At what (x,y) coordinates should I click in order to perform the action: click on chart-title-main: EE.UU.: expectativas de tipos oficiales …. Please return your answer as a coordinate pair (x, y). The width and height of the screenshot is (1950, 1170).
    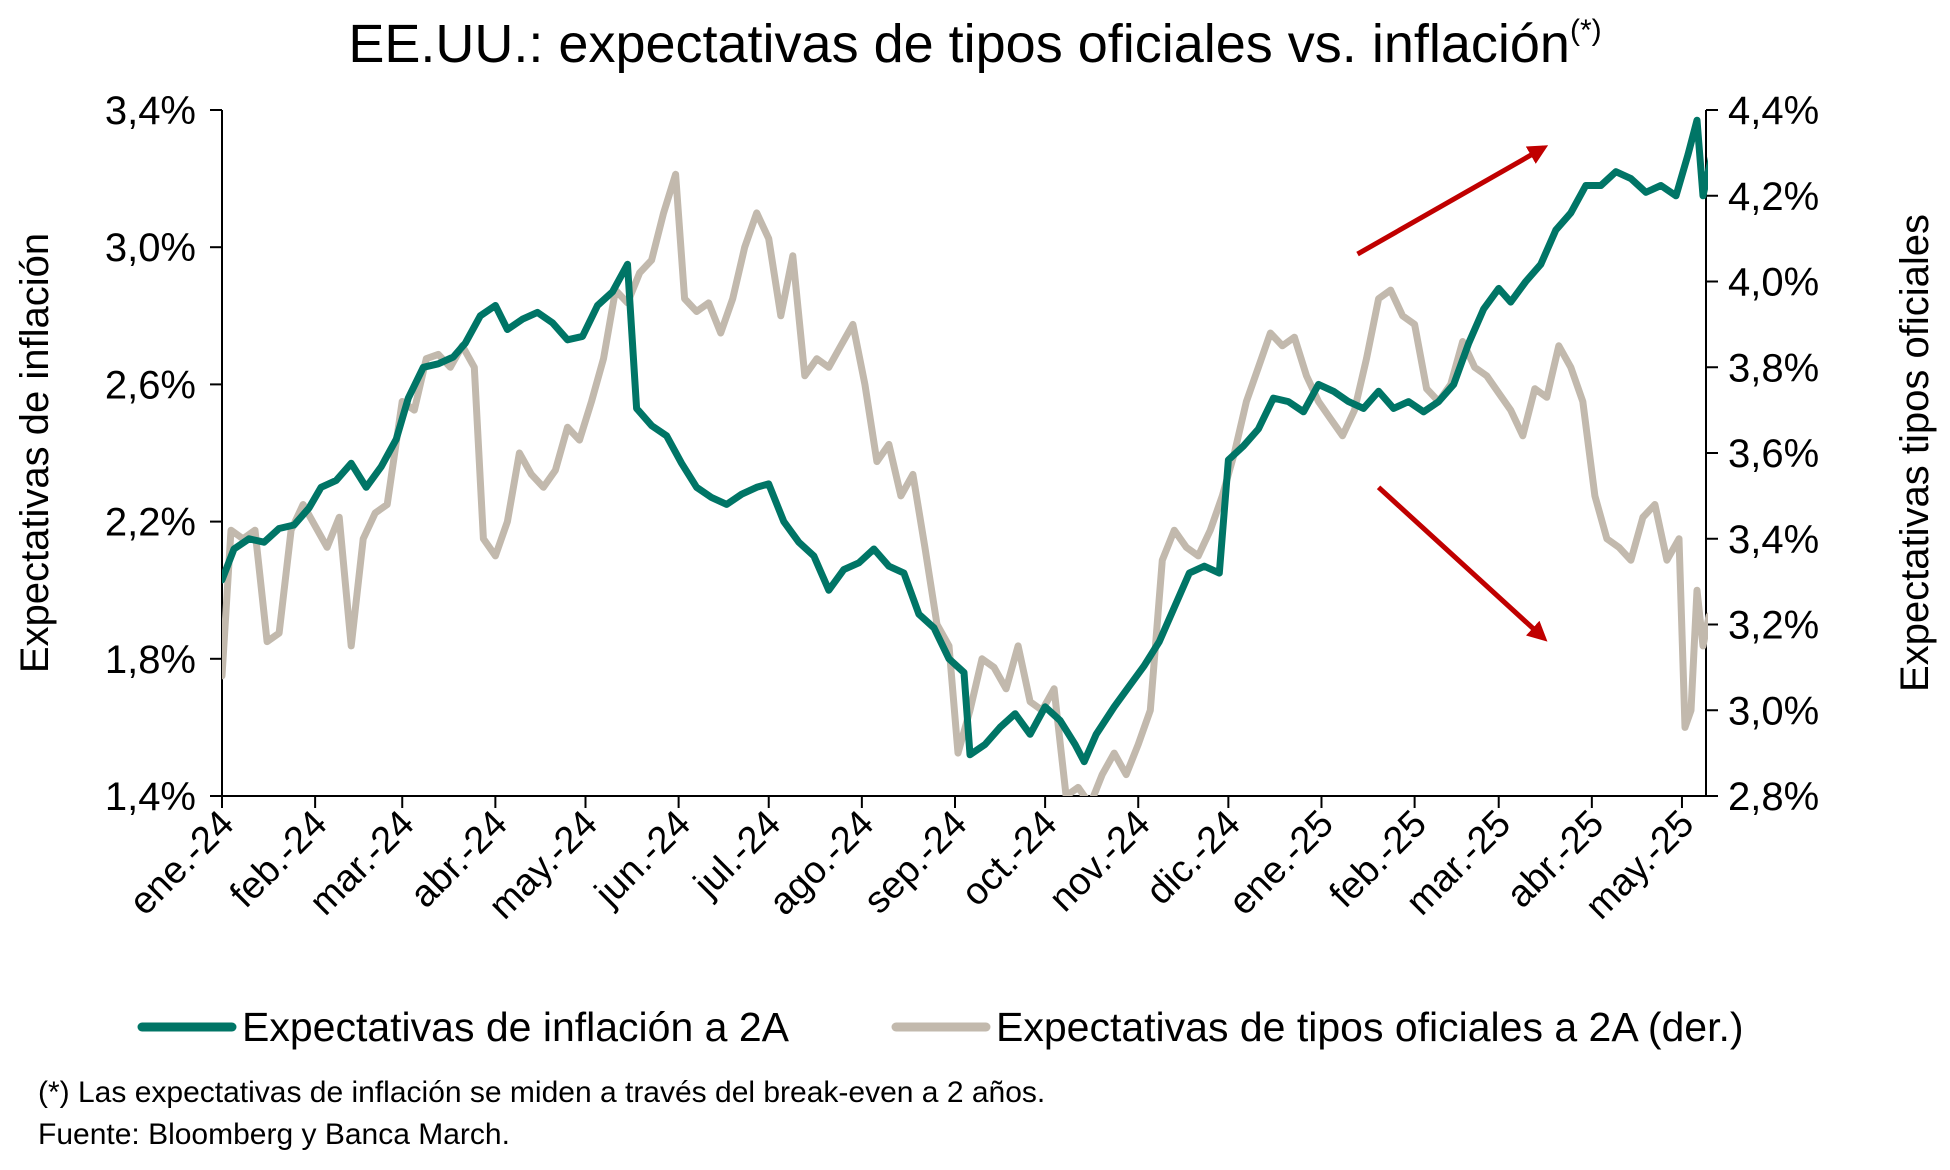
    Looking at the image, I should click on (959, 44).